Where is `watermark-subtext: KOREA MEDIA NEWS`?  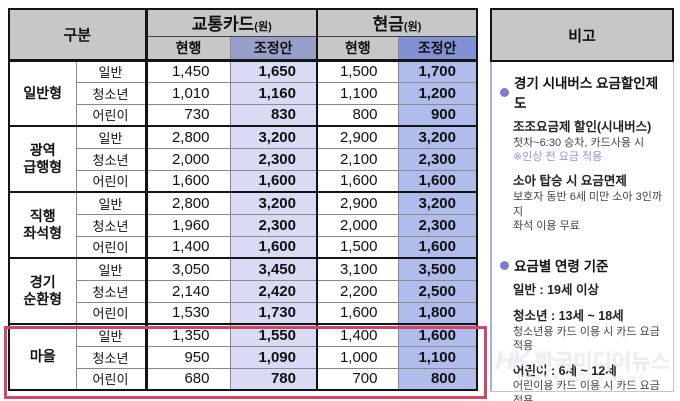
watermark-subtext: KOREA MEDIA NEWS is located at coordinates (582, 378).